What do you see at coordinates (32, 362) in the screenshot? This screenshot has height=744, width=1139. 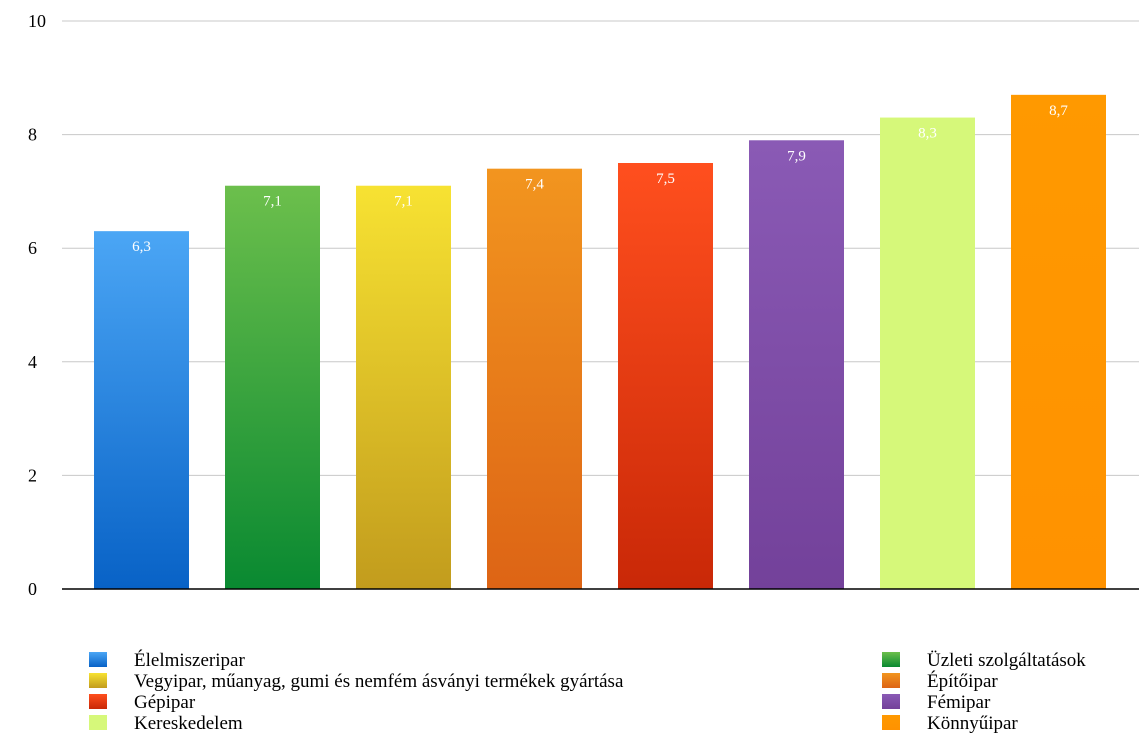 I see `y-tick-label: 4` at bounding box center [32, 362].